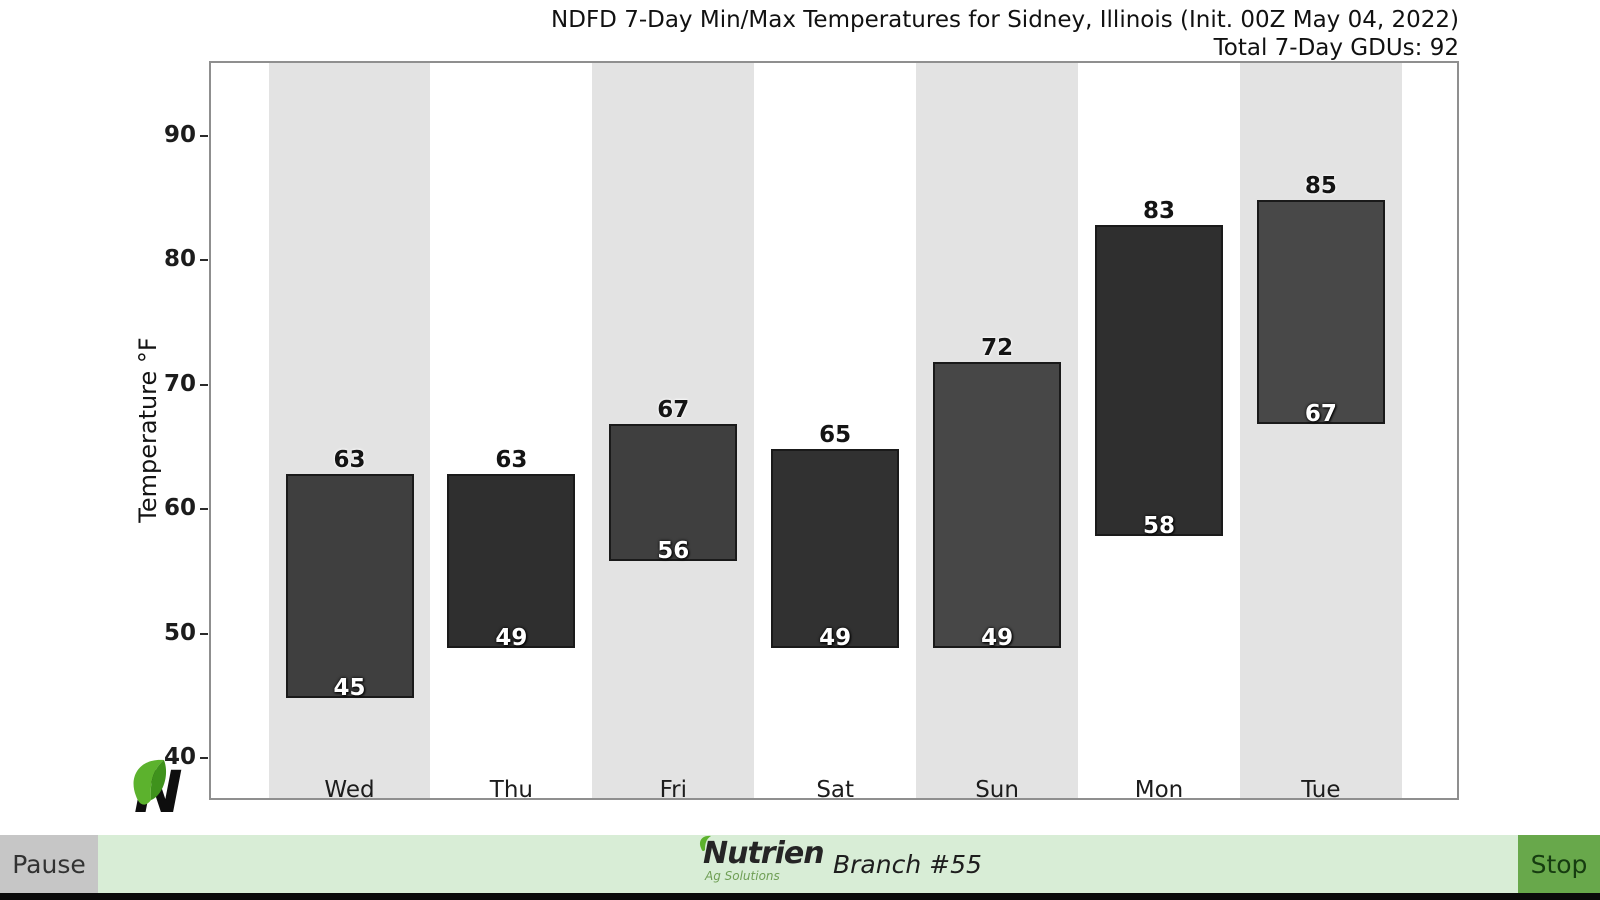 This screenshot has height=900, width=1600. Describe the element at coordinates (1321, 790) in the screenshot. I see `x-tick-label-Tue: Tue` at that location.